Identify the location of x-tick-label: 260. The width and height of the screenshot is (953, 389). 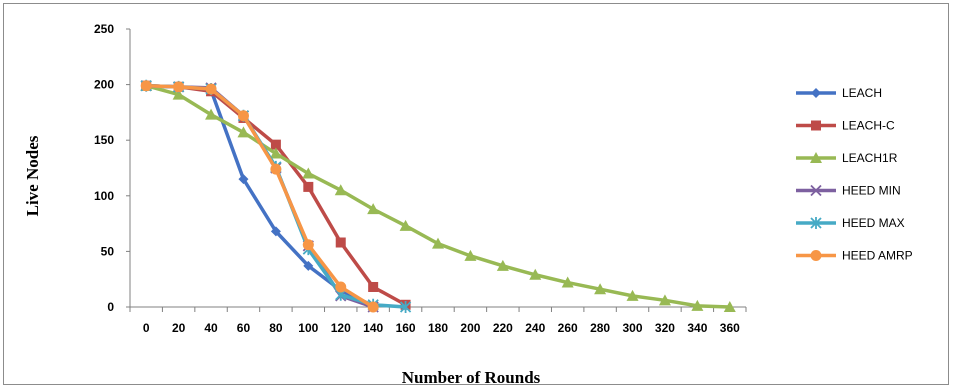
(568, 328).